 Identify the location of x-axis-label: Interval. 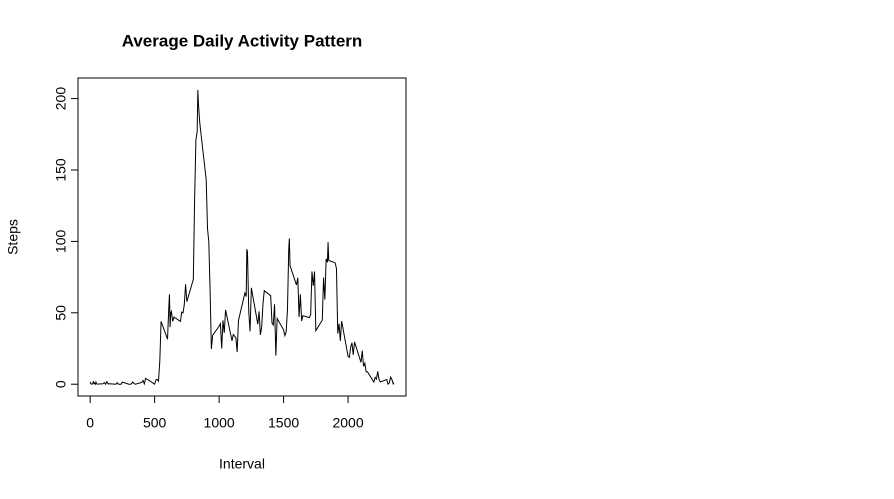
(242, 464).